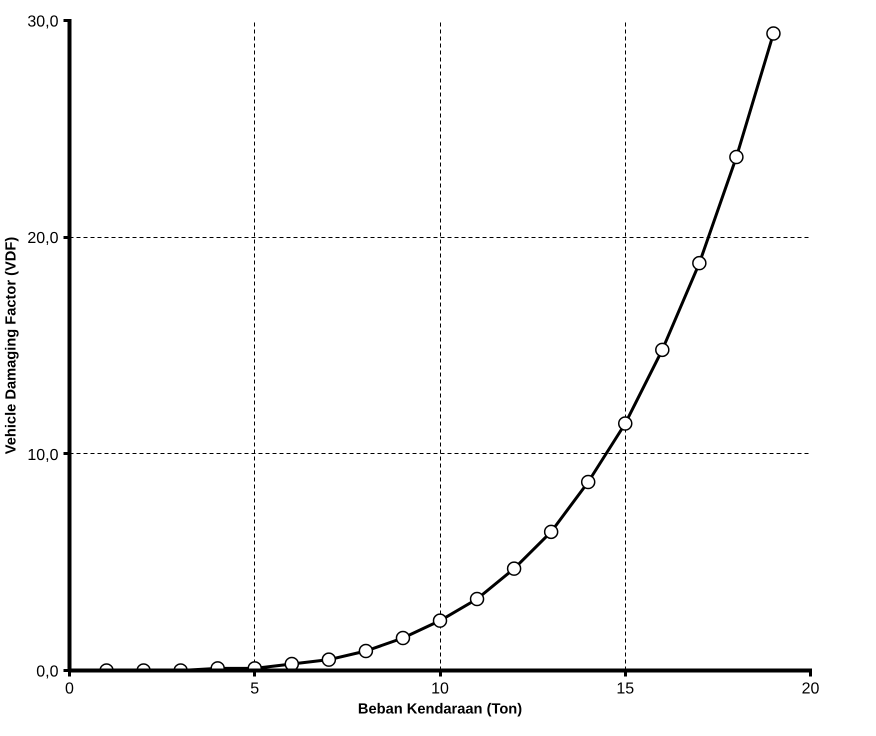 The image size is (876, 736). What do you see at coordinates (43, 22) in the screenshot?
I see `y-tick-label: 30,0` at bounding box center [43, 22].